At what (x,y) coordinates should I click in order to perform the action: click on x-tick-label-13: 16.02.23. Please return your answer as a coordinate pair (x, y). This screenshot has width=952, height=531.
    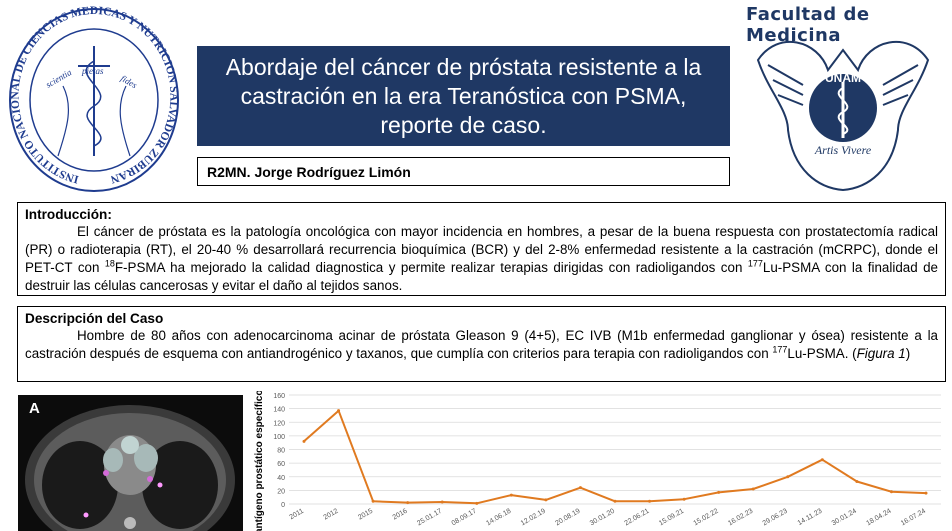
    Looking at the image, I should click on (740, 518).